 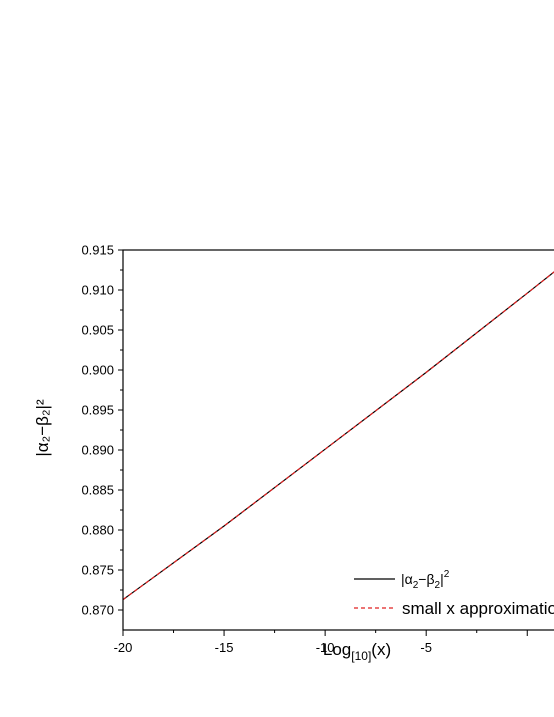 I want to click on y-tick-label: 0.905, so click(x=97, y=330).